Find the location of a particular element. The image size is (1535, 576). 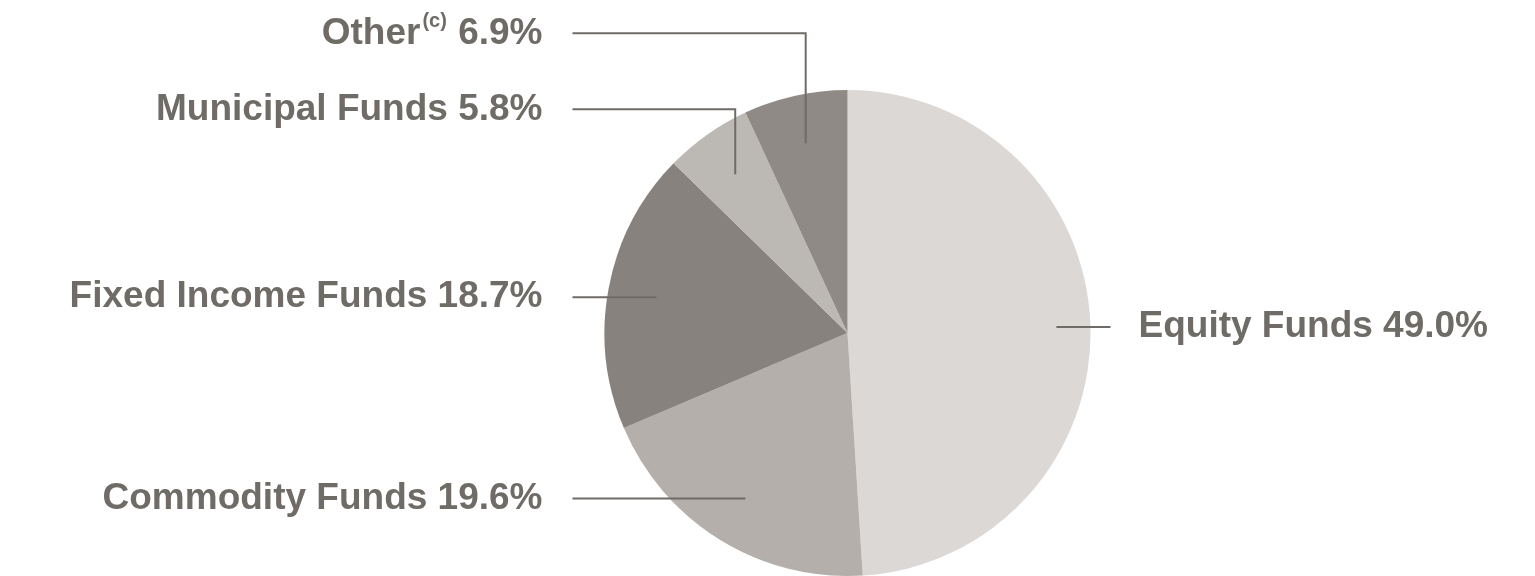

slice-label: Commodity Funds 19.6% is located at coordinates (322, 496).